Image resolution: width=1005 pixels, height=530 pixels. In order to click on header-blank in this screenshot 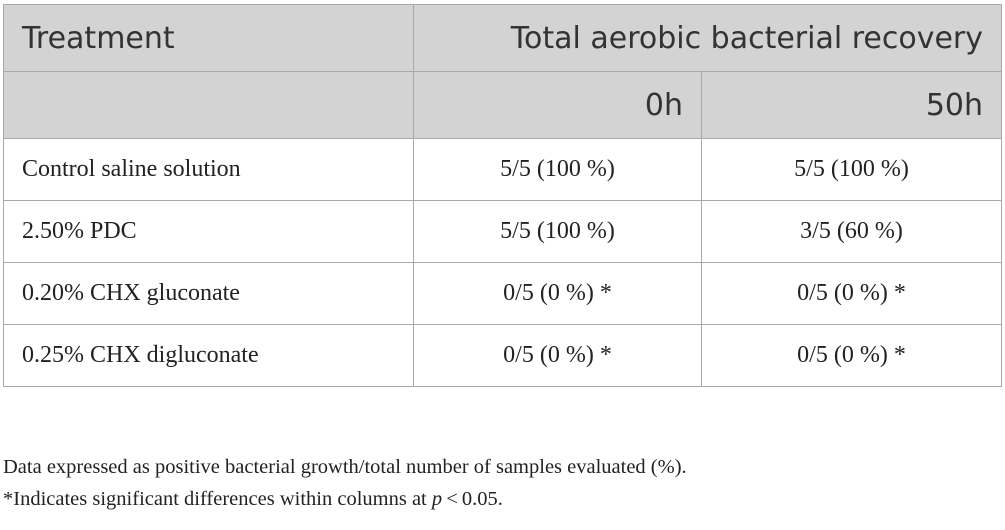, I will do `click(208, 105)`.